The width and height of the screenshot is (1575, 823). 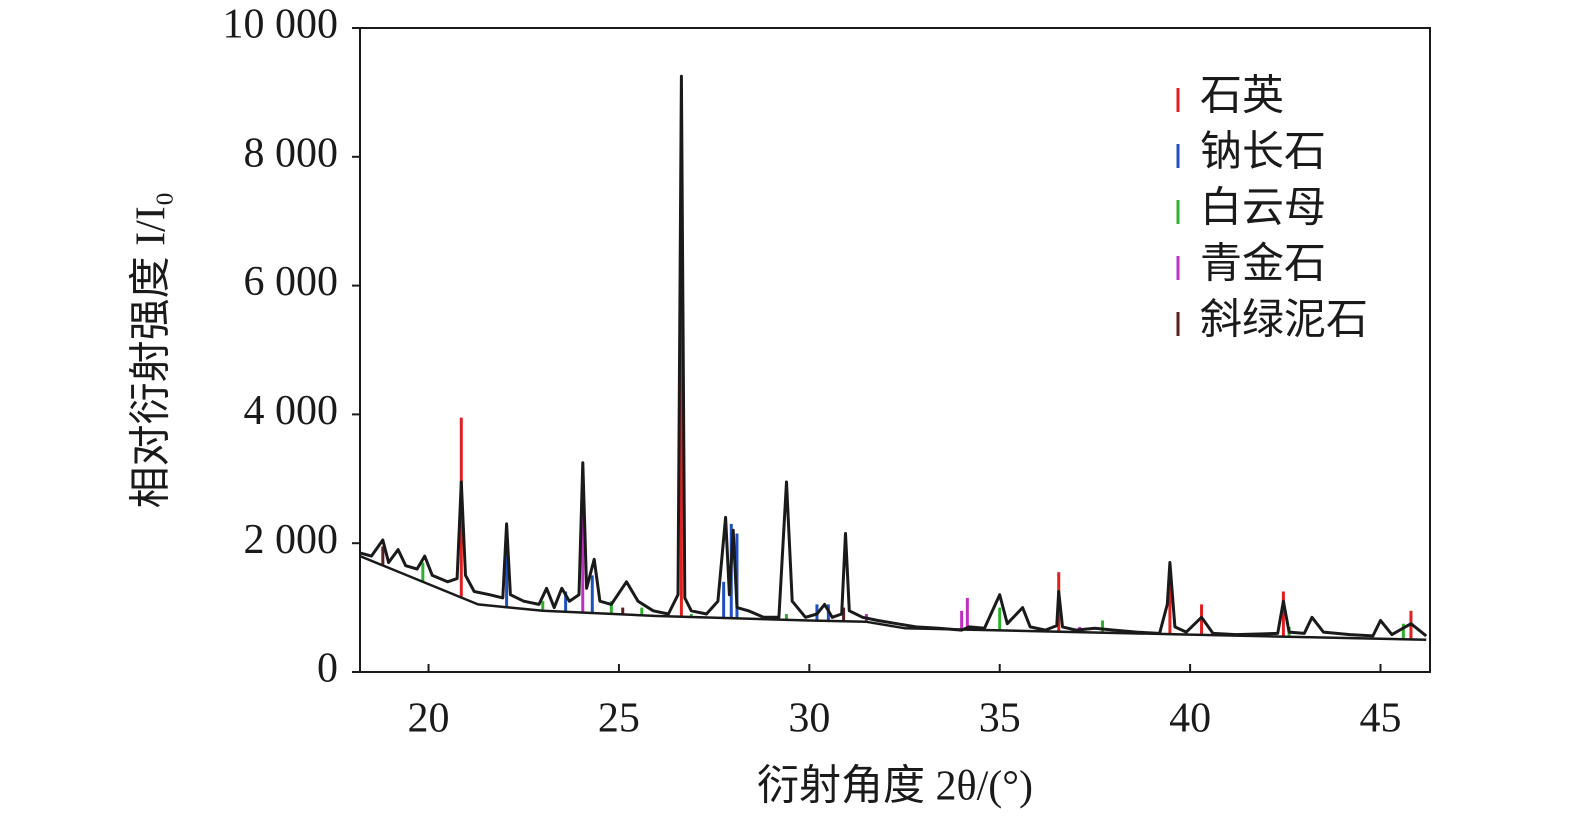 What do you see at coordinates (291, 411) in the screenshot?
I see `y-tick-label: 4 000` at bounding box center [291, 411].